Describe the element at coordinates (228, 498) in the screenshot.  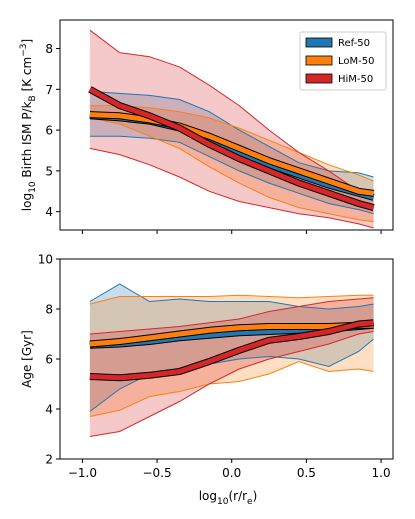
I see `x-axis-label: log10(r/re)` at that location.